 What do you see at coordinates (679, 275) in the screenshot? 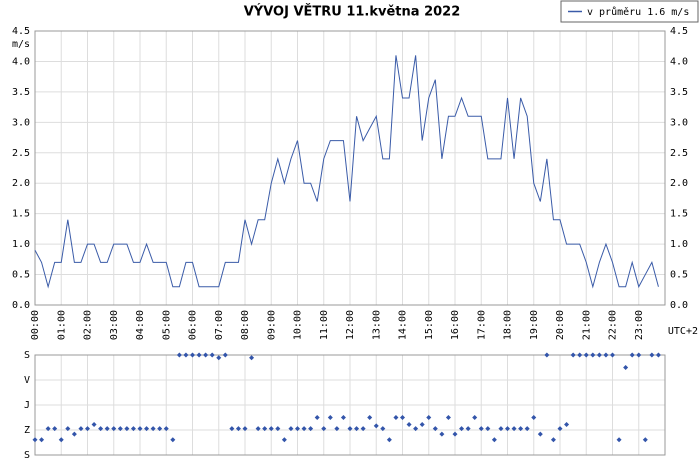
I see `y-tick-label: 0.5` at bounding box center [679, 275].